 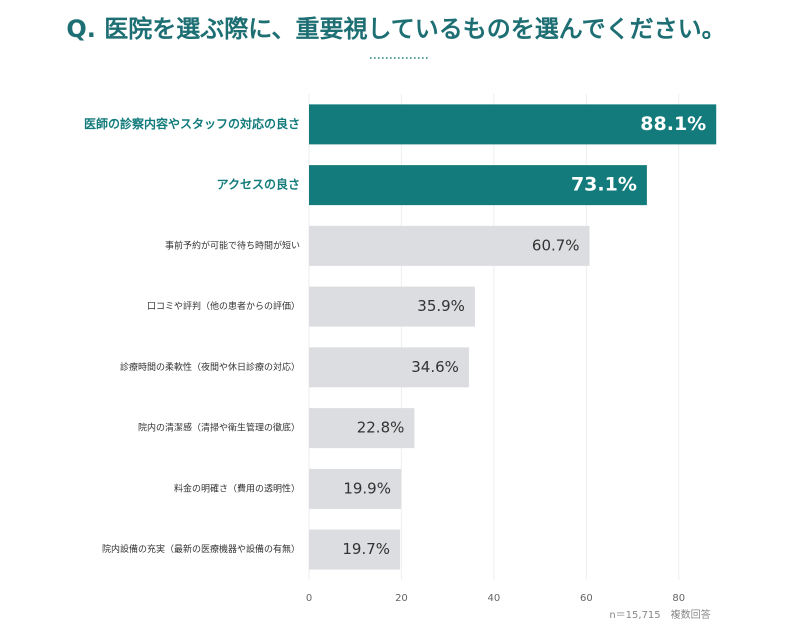 I want to click on x-tick-label: 40, so click(x=494, y=598).